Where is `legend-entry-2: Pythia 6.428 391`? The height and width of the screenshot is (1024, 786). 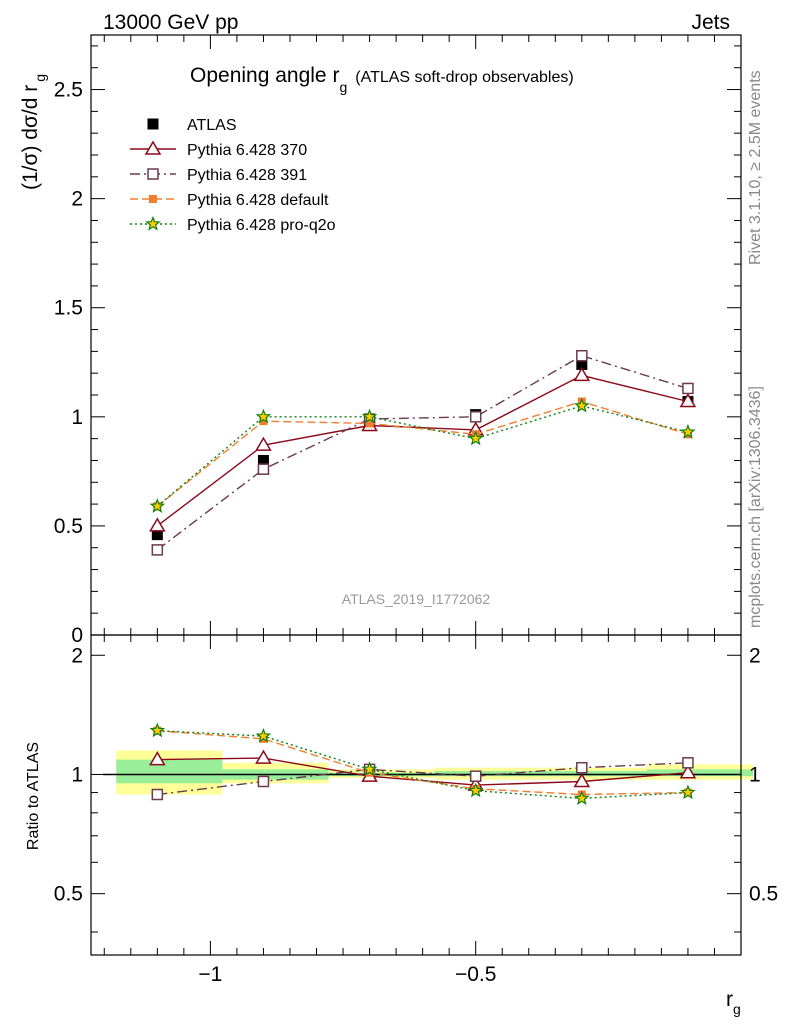
legend-entry-2: Pythia 6.428 391 is located at coordinates (218, 175).